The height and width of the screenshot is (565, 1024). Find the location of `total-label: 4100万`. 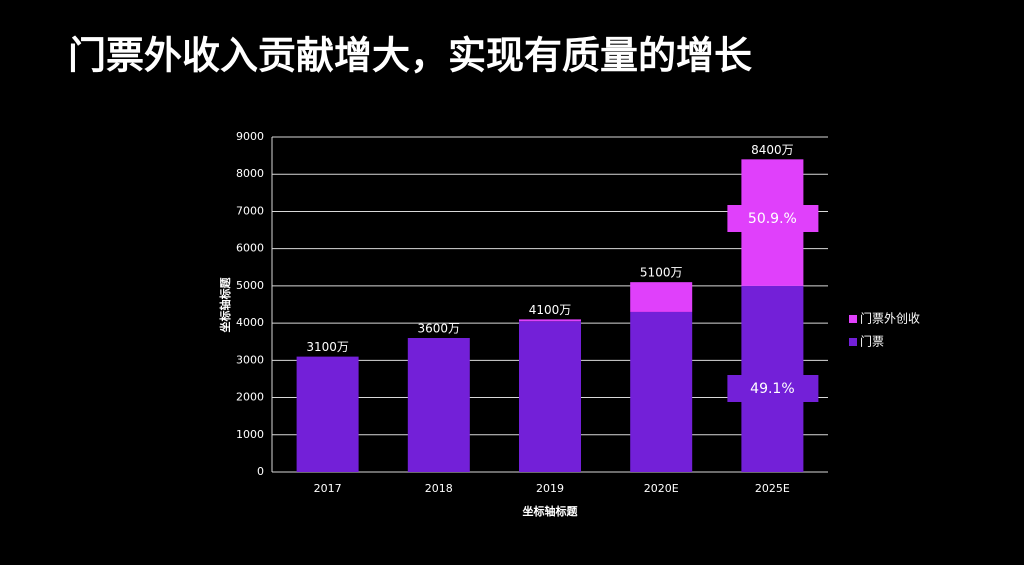

total-label: 4100万 is located at coordinates (550, 310).